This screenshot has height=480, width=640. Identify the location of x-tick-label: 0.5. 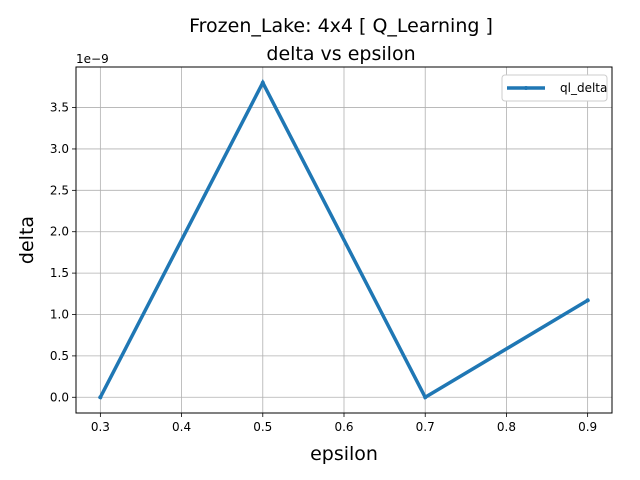
(262, 427).